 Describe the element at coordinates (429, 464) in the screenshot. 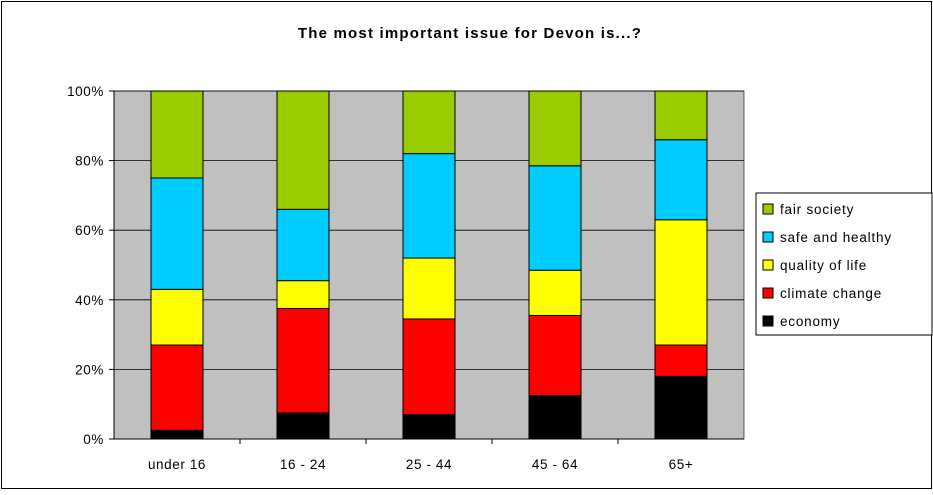

I see `x-tick-label: 25 - 44` at that location.